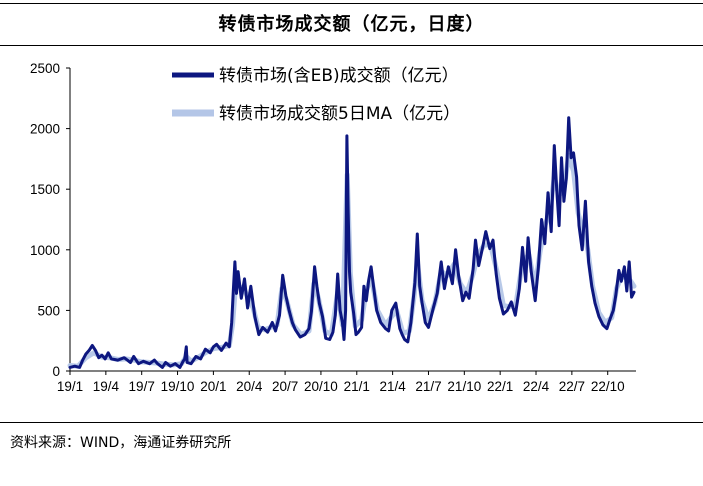 This screenshot has width=703, height=486. Describe the element at coordinates (500, 386) in the screenshot. I see `x-tick-label: 22/1` at that location.